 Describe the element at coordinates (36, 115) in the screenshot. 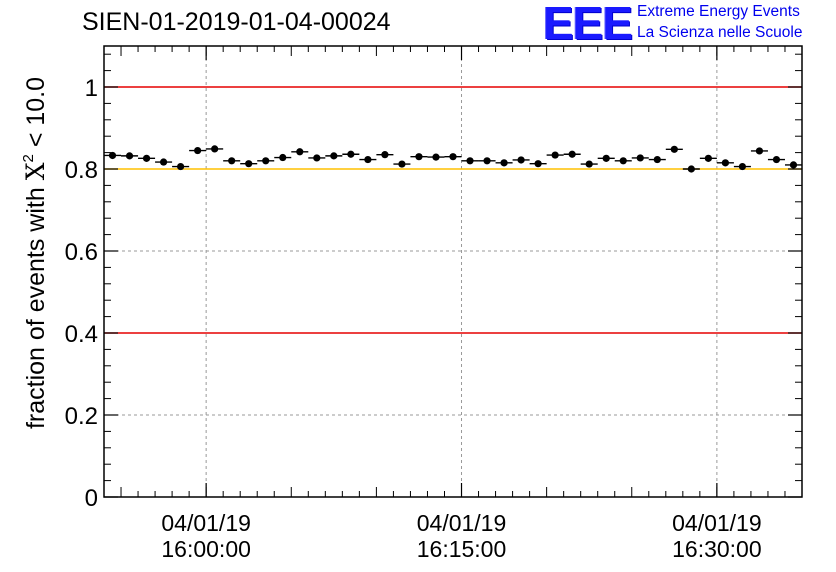

I see `y-axis-label-suffix: < 10.0` at that location.